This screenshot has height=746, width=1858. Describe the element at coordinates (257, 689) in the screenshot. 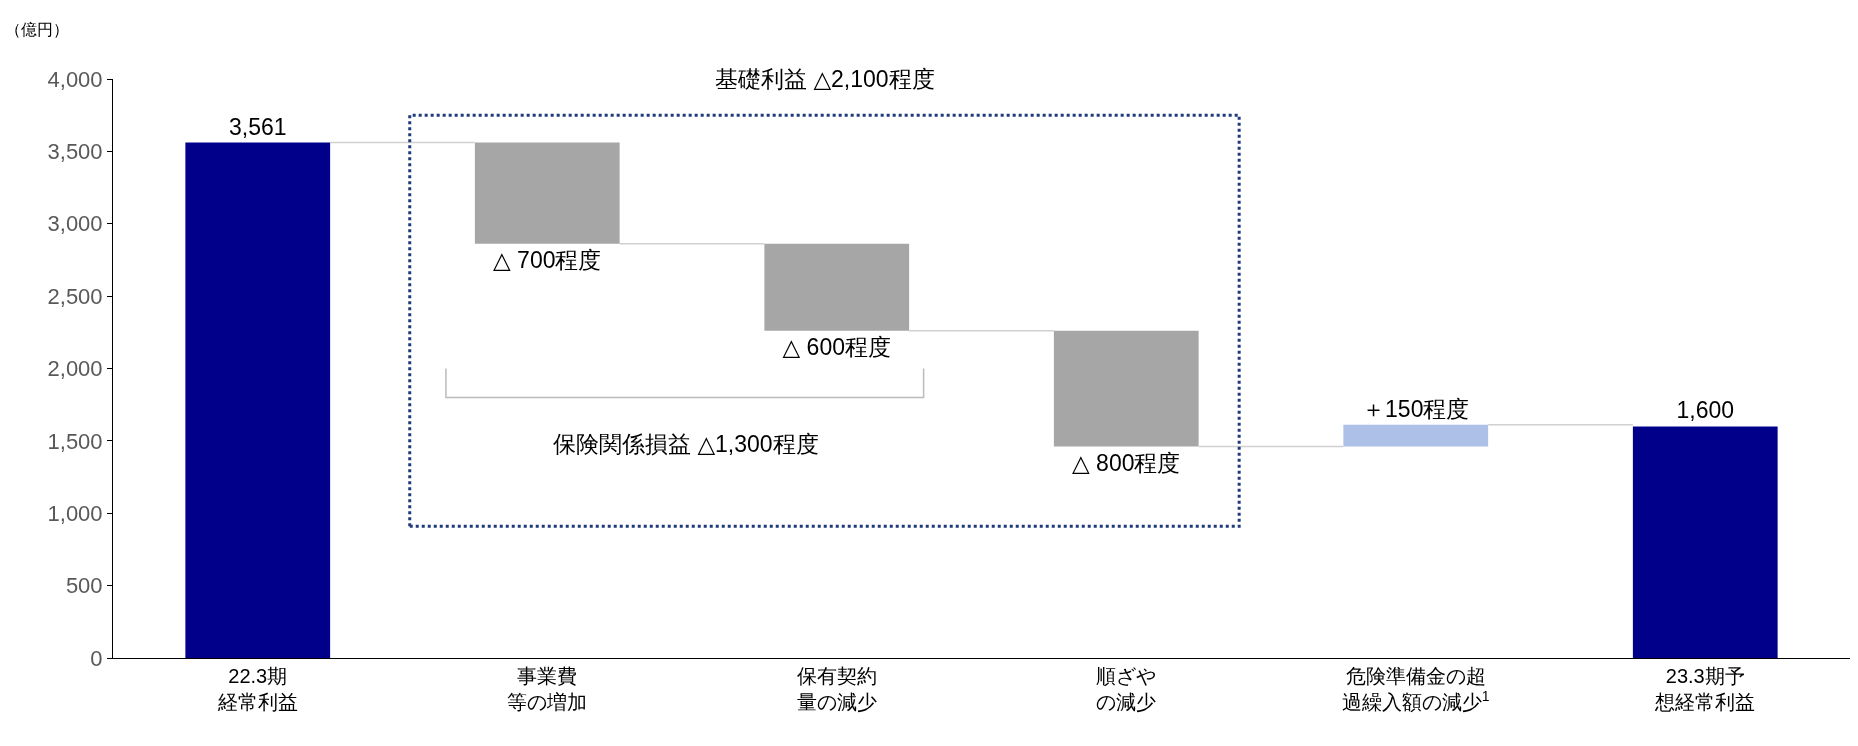

I see `x-tick-label: 22.3期経常利益` at that location.